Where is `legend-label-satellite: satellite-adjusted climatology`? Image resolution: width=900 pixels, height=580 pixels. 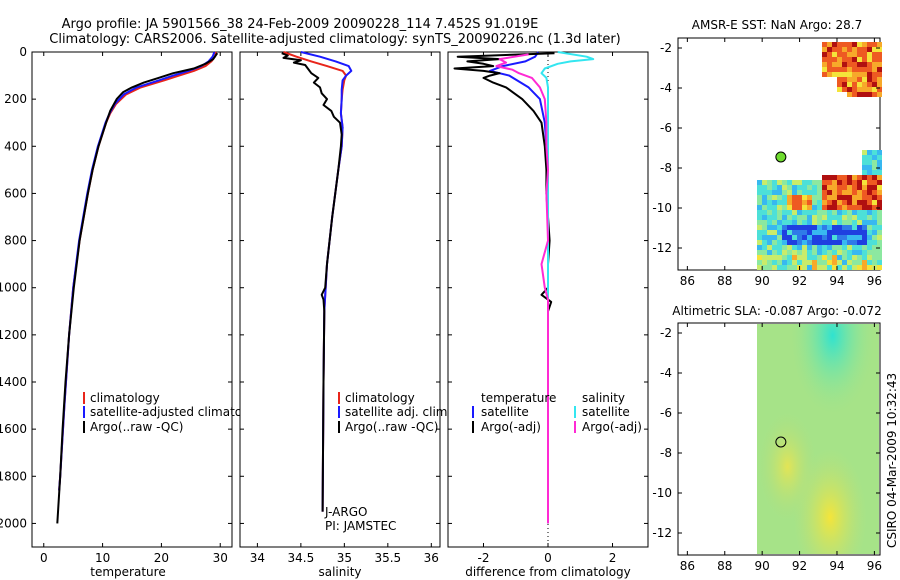 legend-label-satellite: satellite-adjusted climatology is located at coordinates (179, 412).